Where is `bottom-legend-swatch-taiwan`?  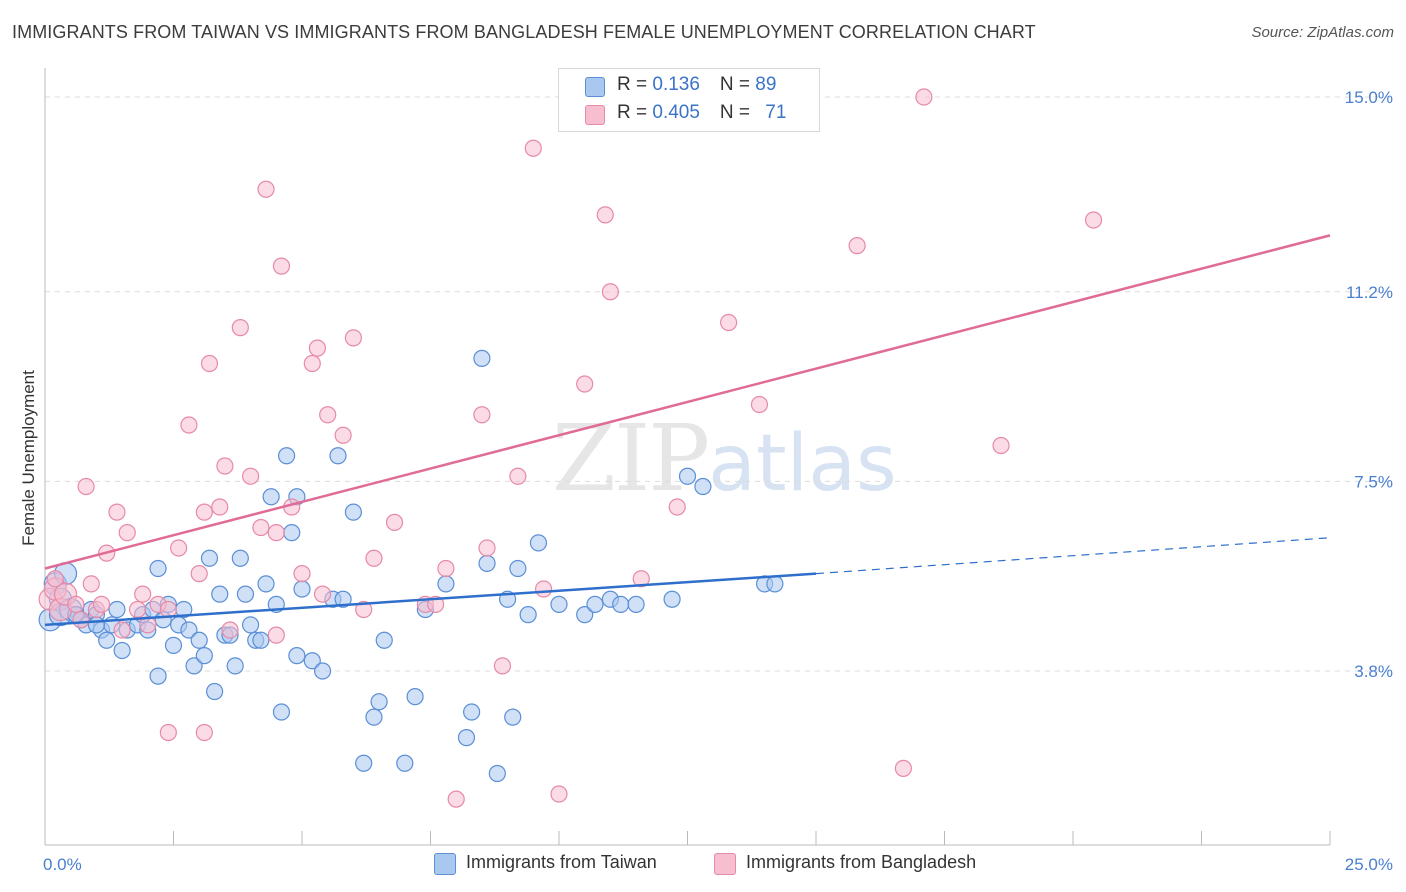
bottom-legend-swatch-taiwan is located at coordinates (445, 864).